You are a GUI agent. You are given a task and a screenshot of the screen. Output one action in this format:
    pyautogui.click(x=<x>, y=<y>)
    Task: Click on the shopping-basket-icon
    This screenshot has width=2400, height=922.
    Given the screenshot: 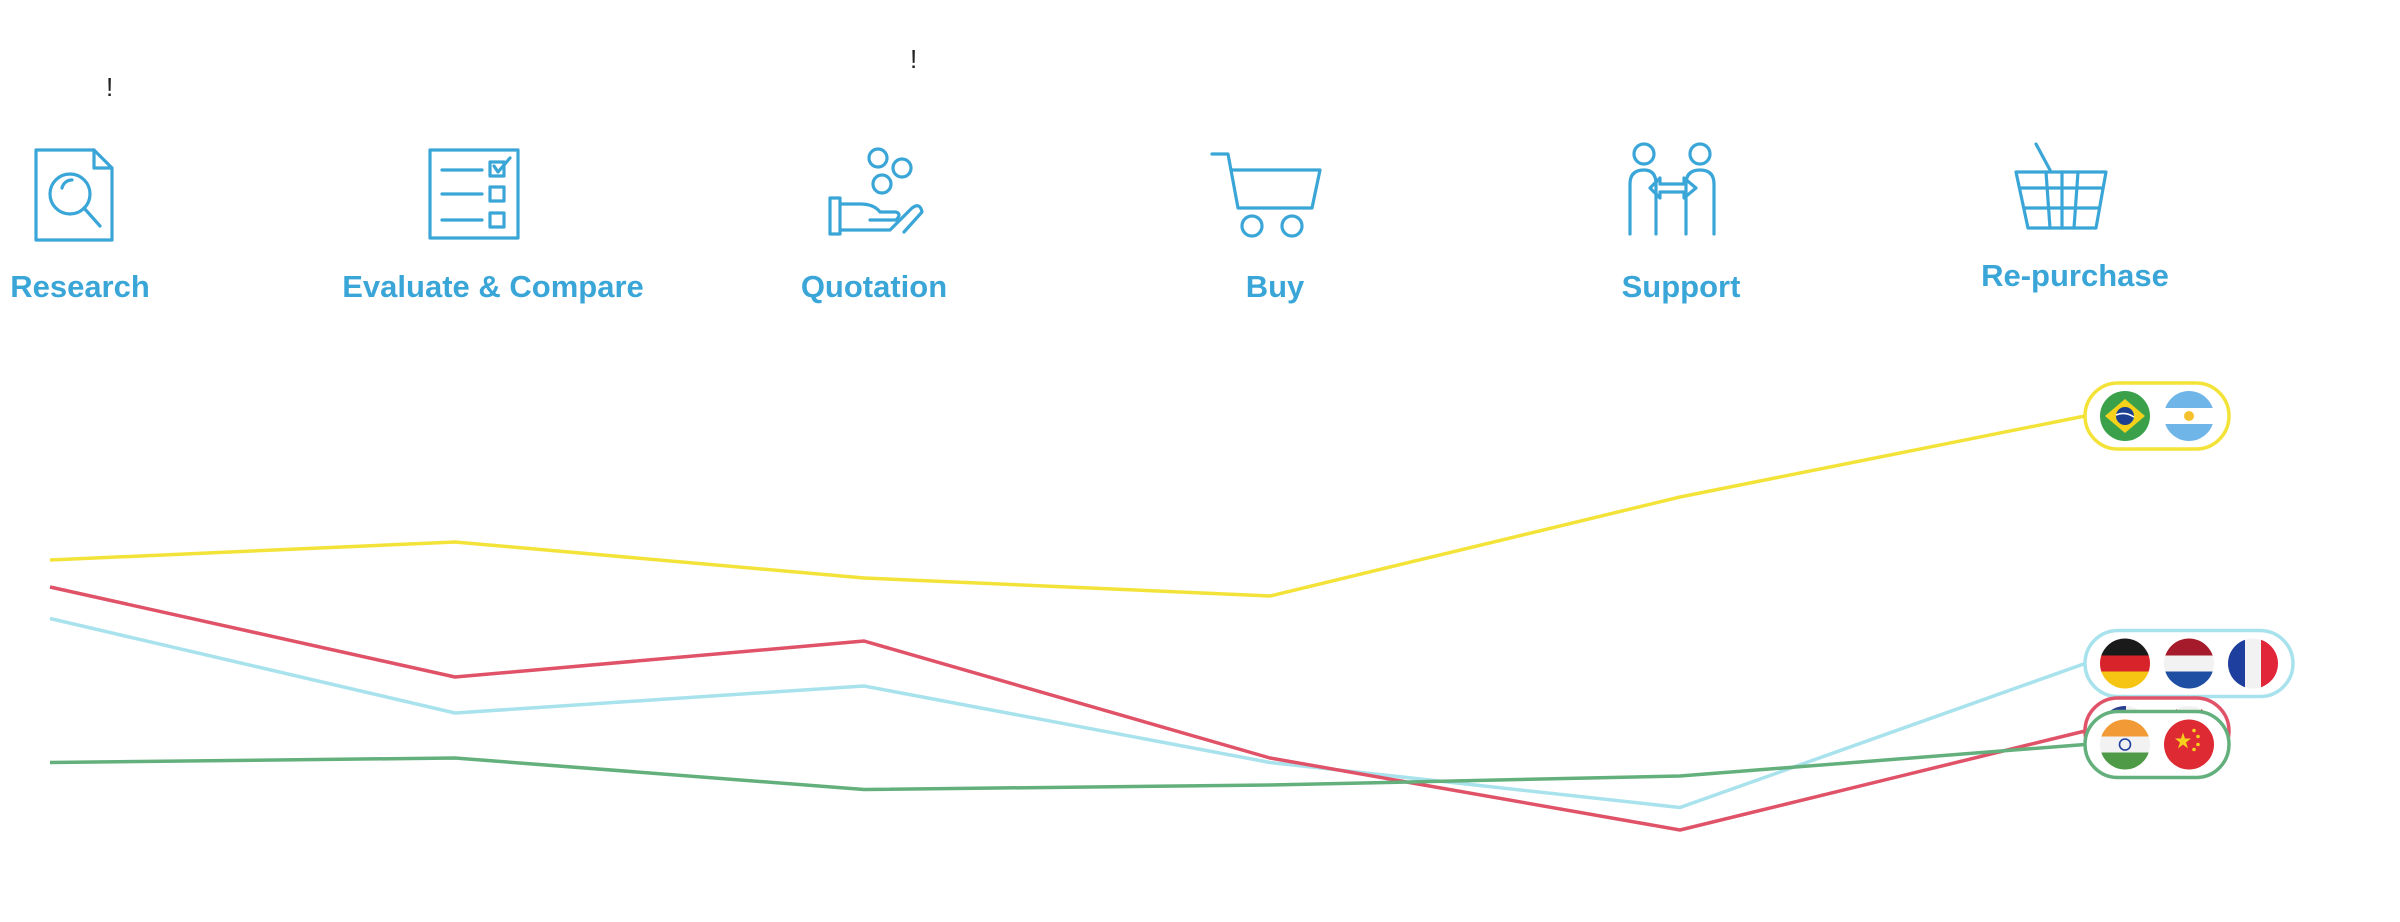 What is the action you would take?
    pyautogui.click(x=2061, y=186)
    